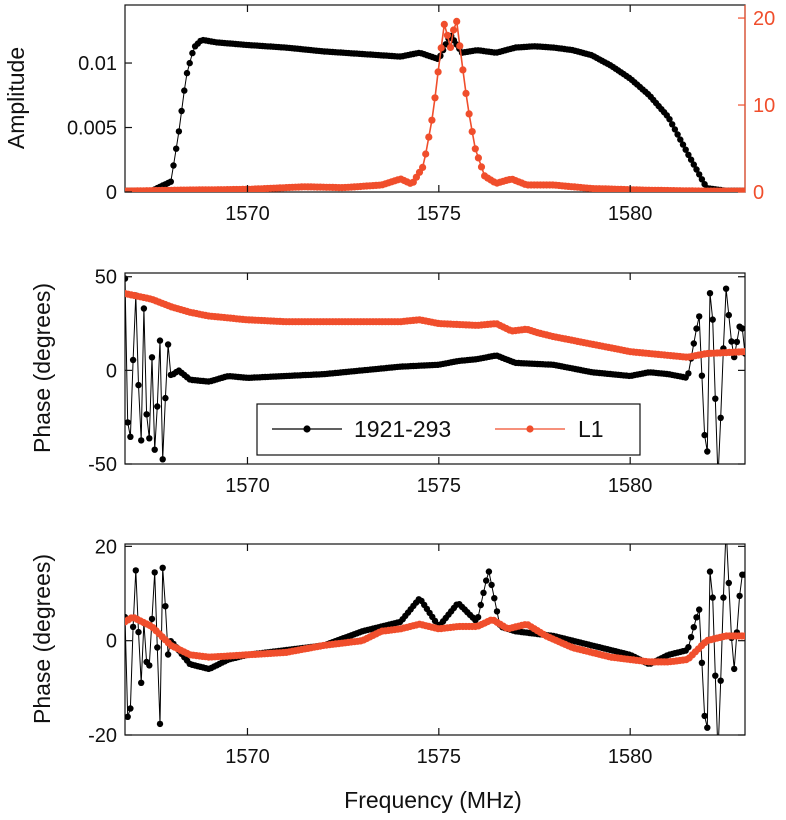 The width and height of the screenshot is (786, 820). What do you see at coordinates (530, 429) in the screenshot?
I see `legend-marker-l1` at bounding box center [530, 429].